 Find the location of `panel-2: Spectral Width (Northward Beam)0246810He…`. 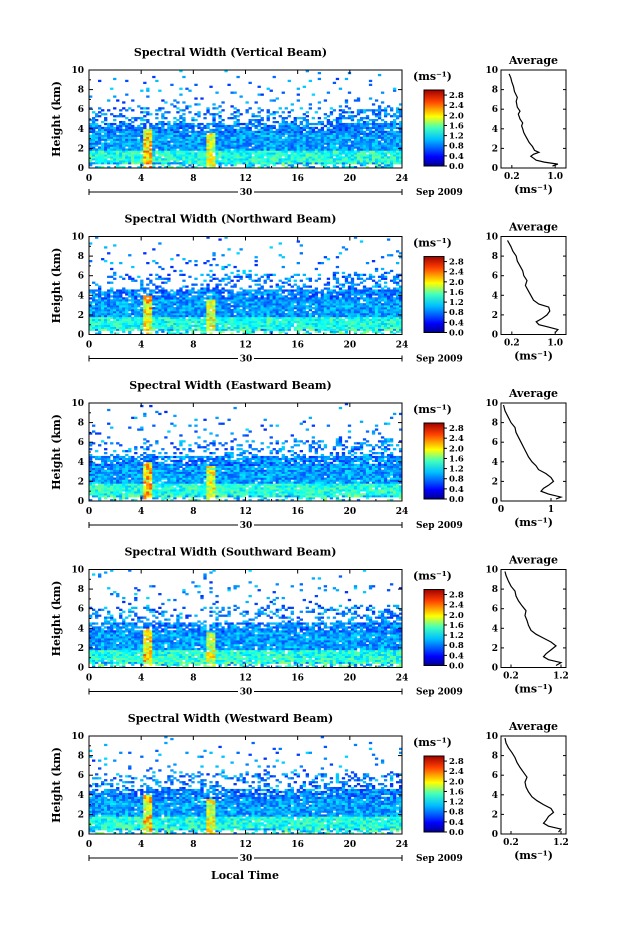

panel-2: Spectral Width (Northward Beam)0246810He… is located at coordinates (308, 289).